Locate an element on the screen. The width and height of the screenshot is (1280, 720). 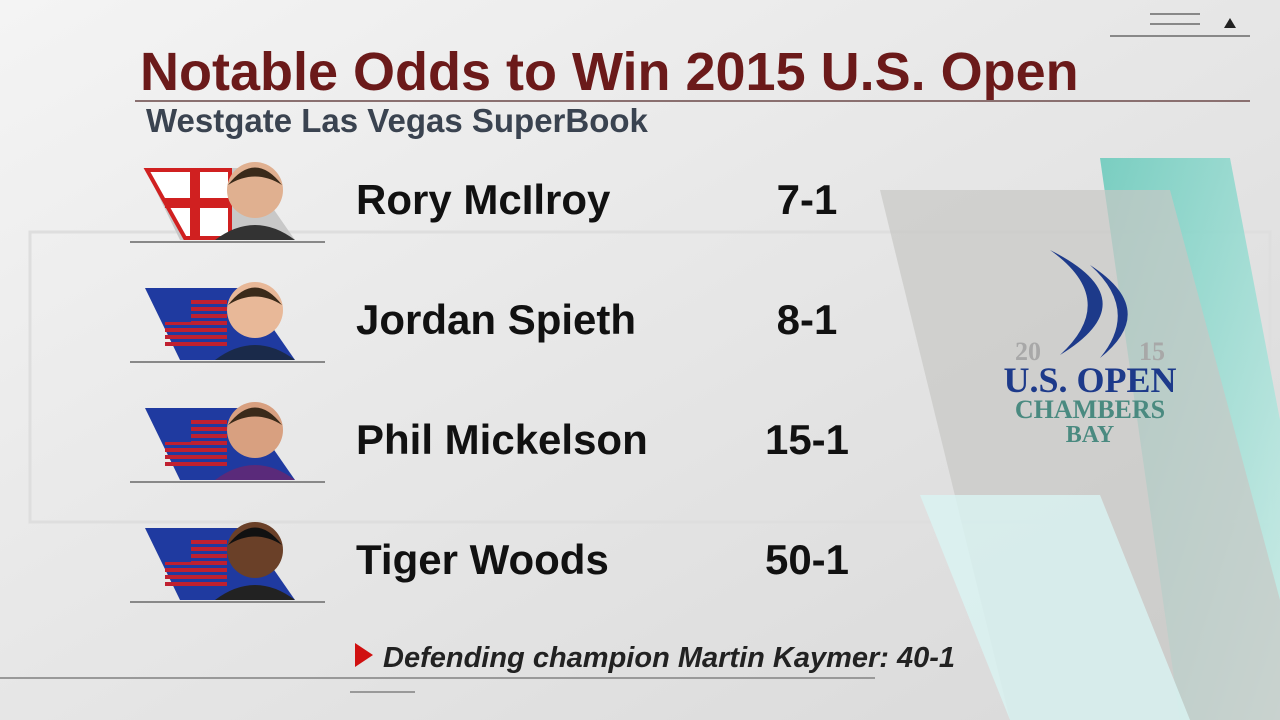
player-name: Jordan Spieth is located at coordinates (496, 319).